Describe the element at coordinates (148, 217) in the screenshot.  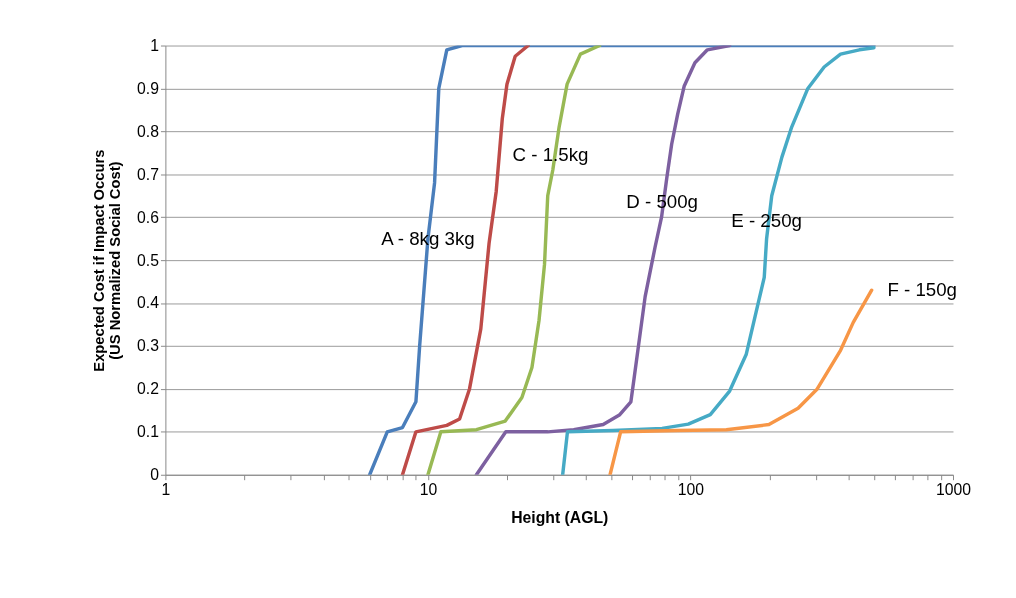
I see `y-tick-label: 0.6` at that location.